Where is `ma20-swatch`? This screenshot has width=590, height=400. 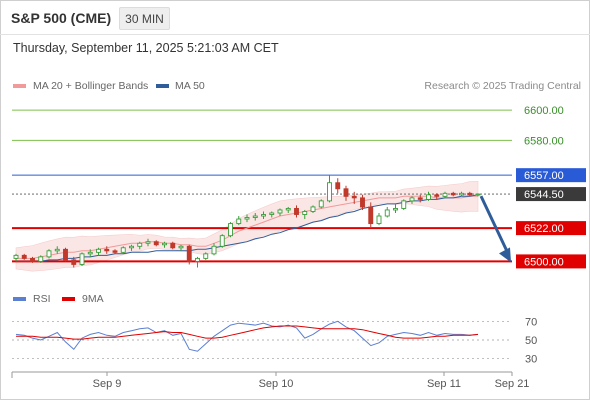
ma20-swatch is located at coordinates (19, 86).